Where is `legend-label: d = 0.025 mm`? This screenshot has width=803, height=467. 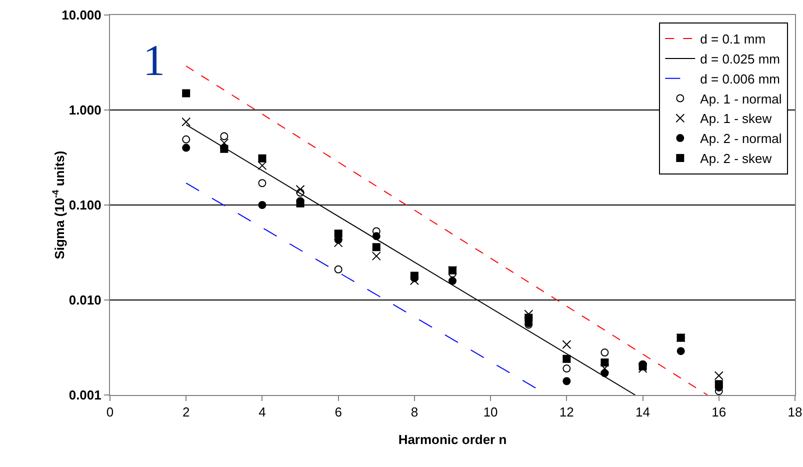
legend-label: d = 0.025 mm is located at coordinates (740, 59).